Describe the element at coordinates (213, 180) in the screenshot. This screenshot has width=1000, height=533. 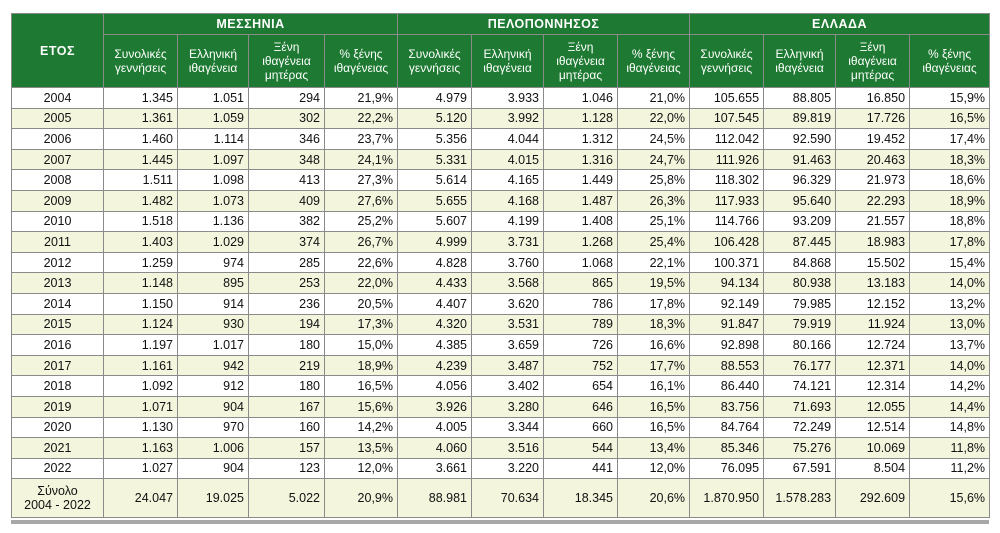
I see `value-cell: 1.098` at that location.